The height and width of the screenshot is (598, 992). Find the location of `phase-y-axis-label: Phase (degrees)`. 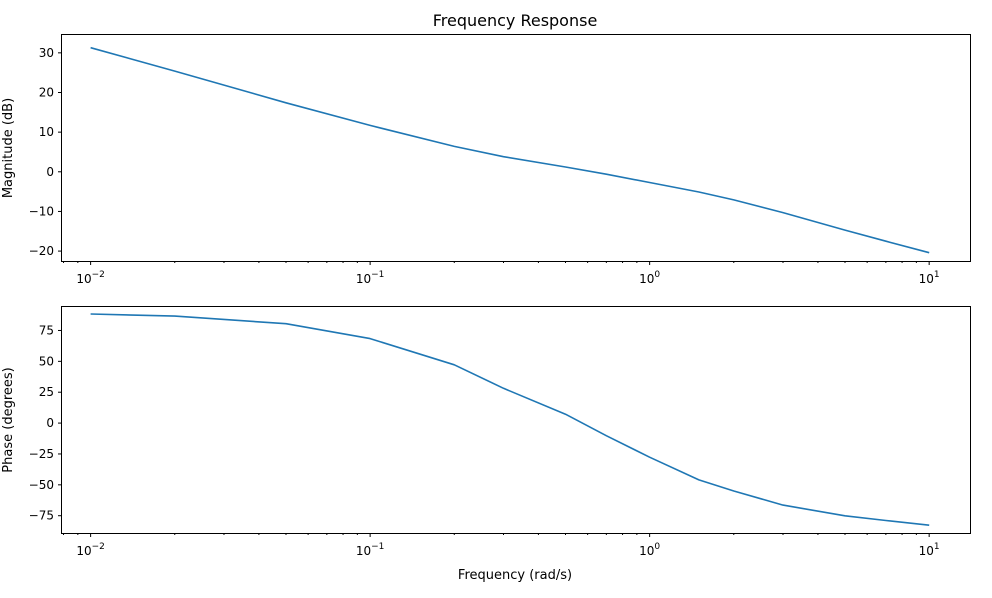

phase-y-axis-label: Phase (degrees) is located at coordinates (8, 419).